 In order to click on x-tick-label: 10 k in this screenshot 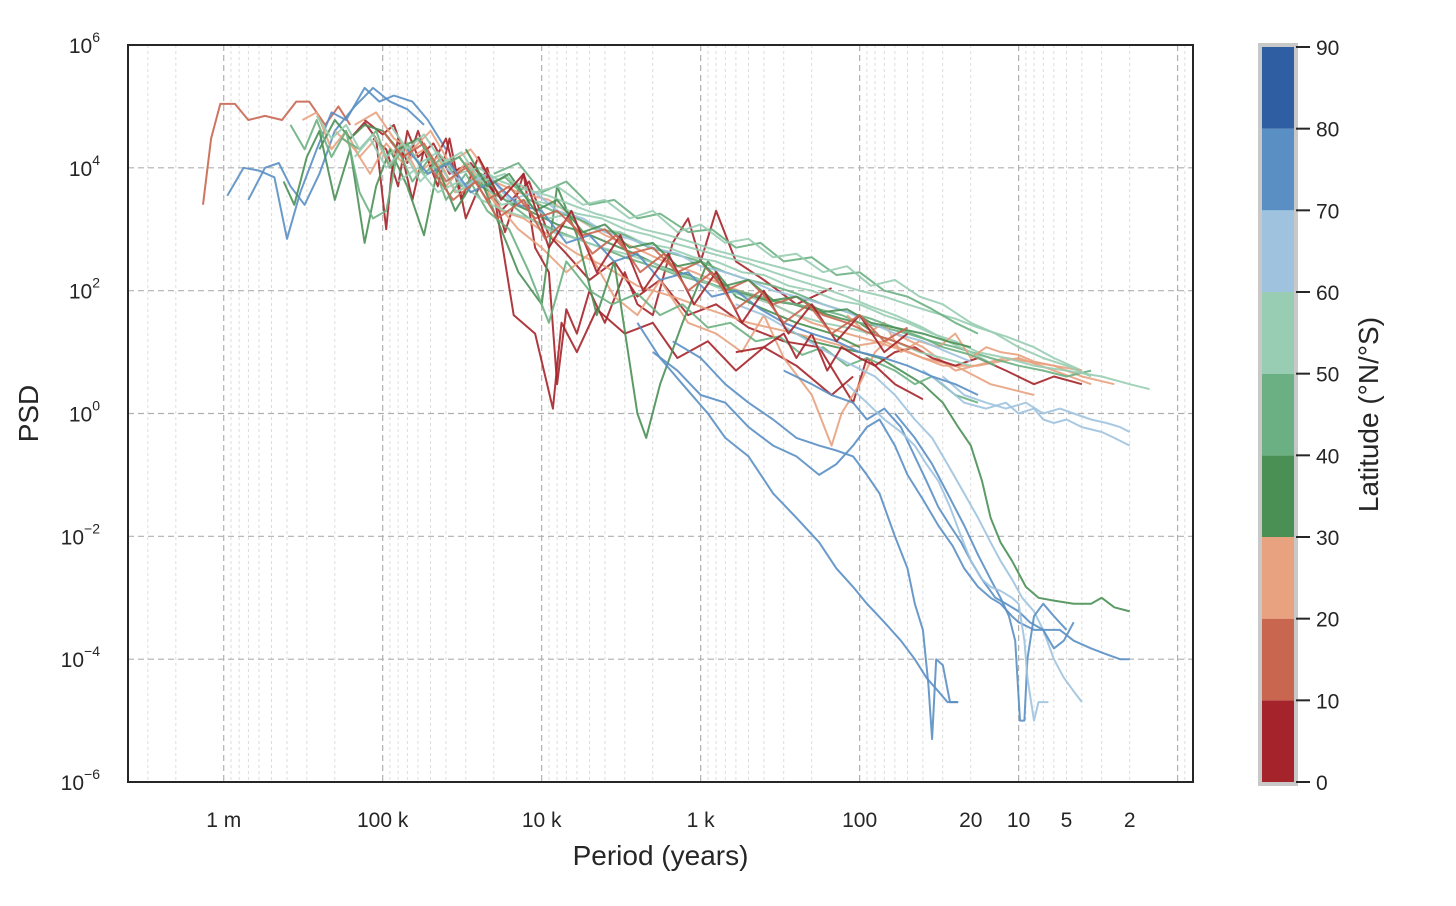, I will do `click(542, 820)`.